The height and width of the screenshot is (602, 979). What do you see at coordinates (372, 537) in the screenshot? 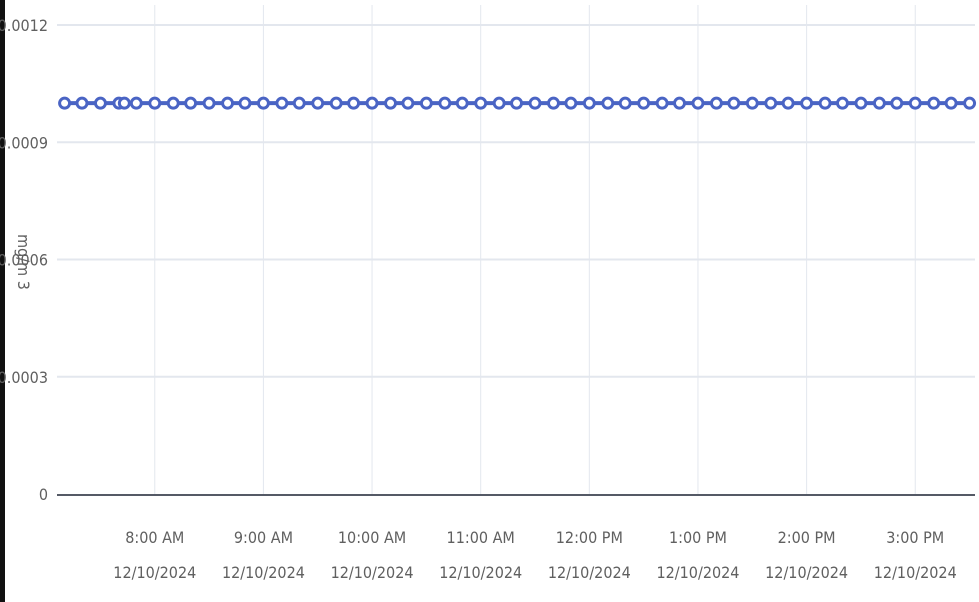
I see `x-tick-time: 10:00 AM` at bounding box center [372, 537].